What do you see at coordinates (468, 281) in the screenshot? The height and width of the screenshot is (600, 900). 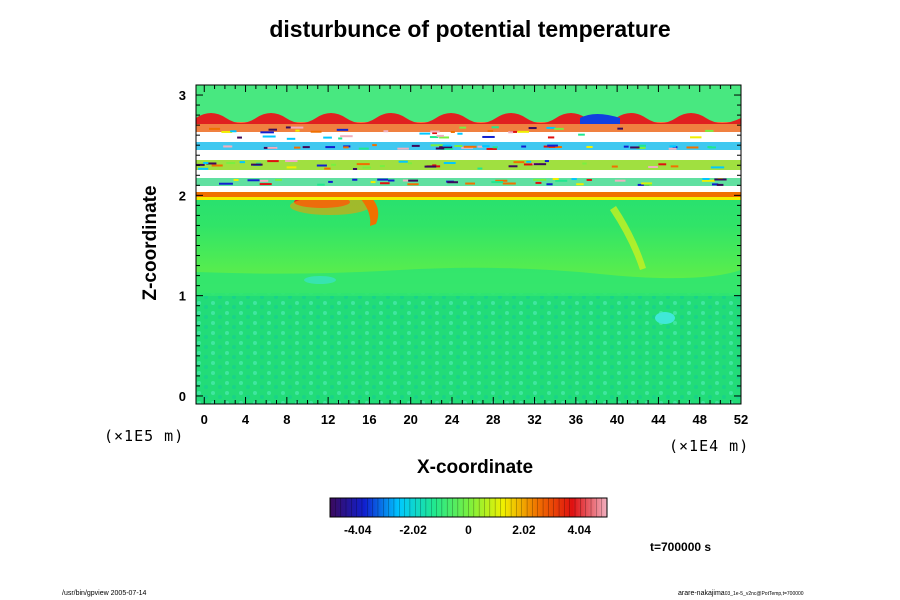 I see `middle-bottom-transition` at bounding box center [468, 281].